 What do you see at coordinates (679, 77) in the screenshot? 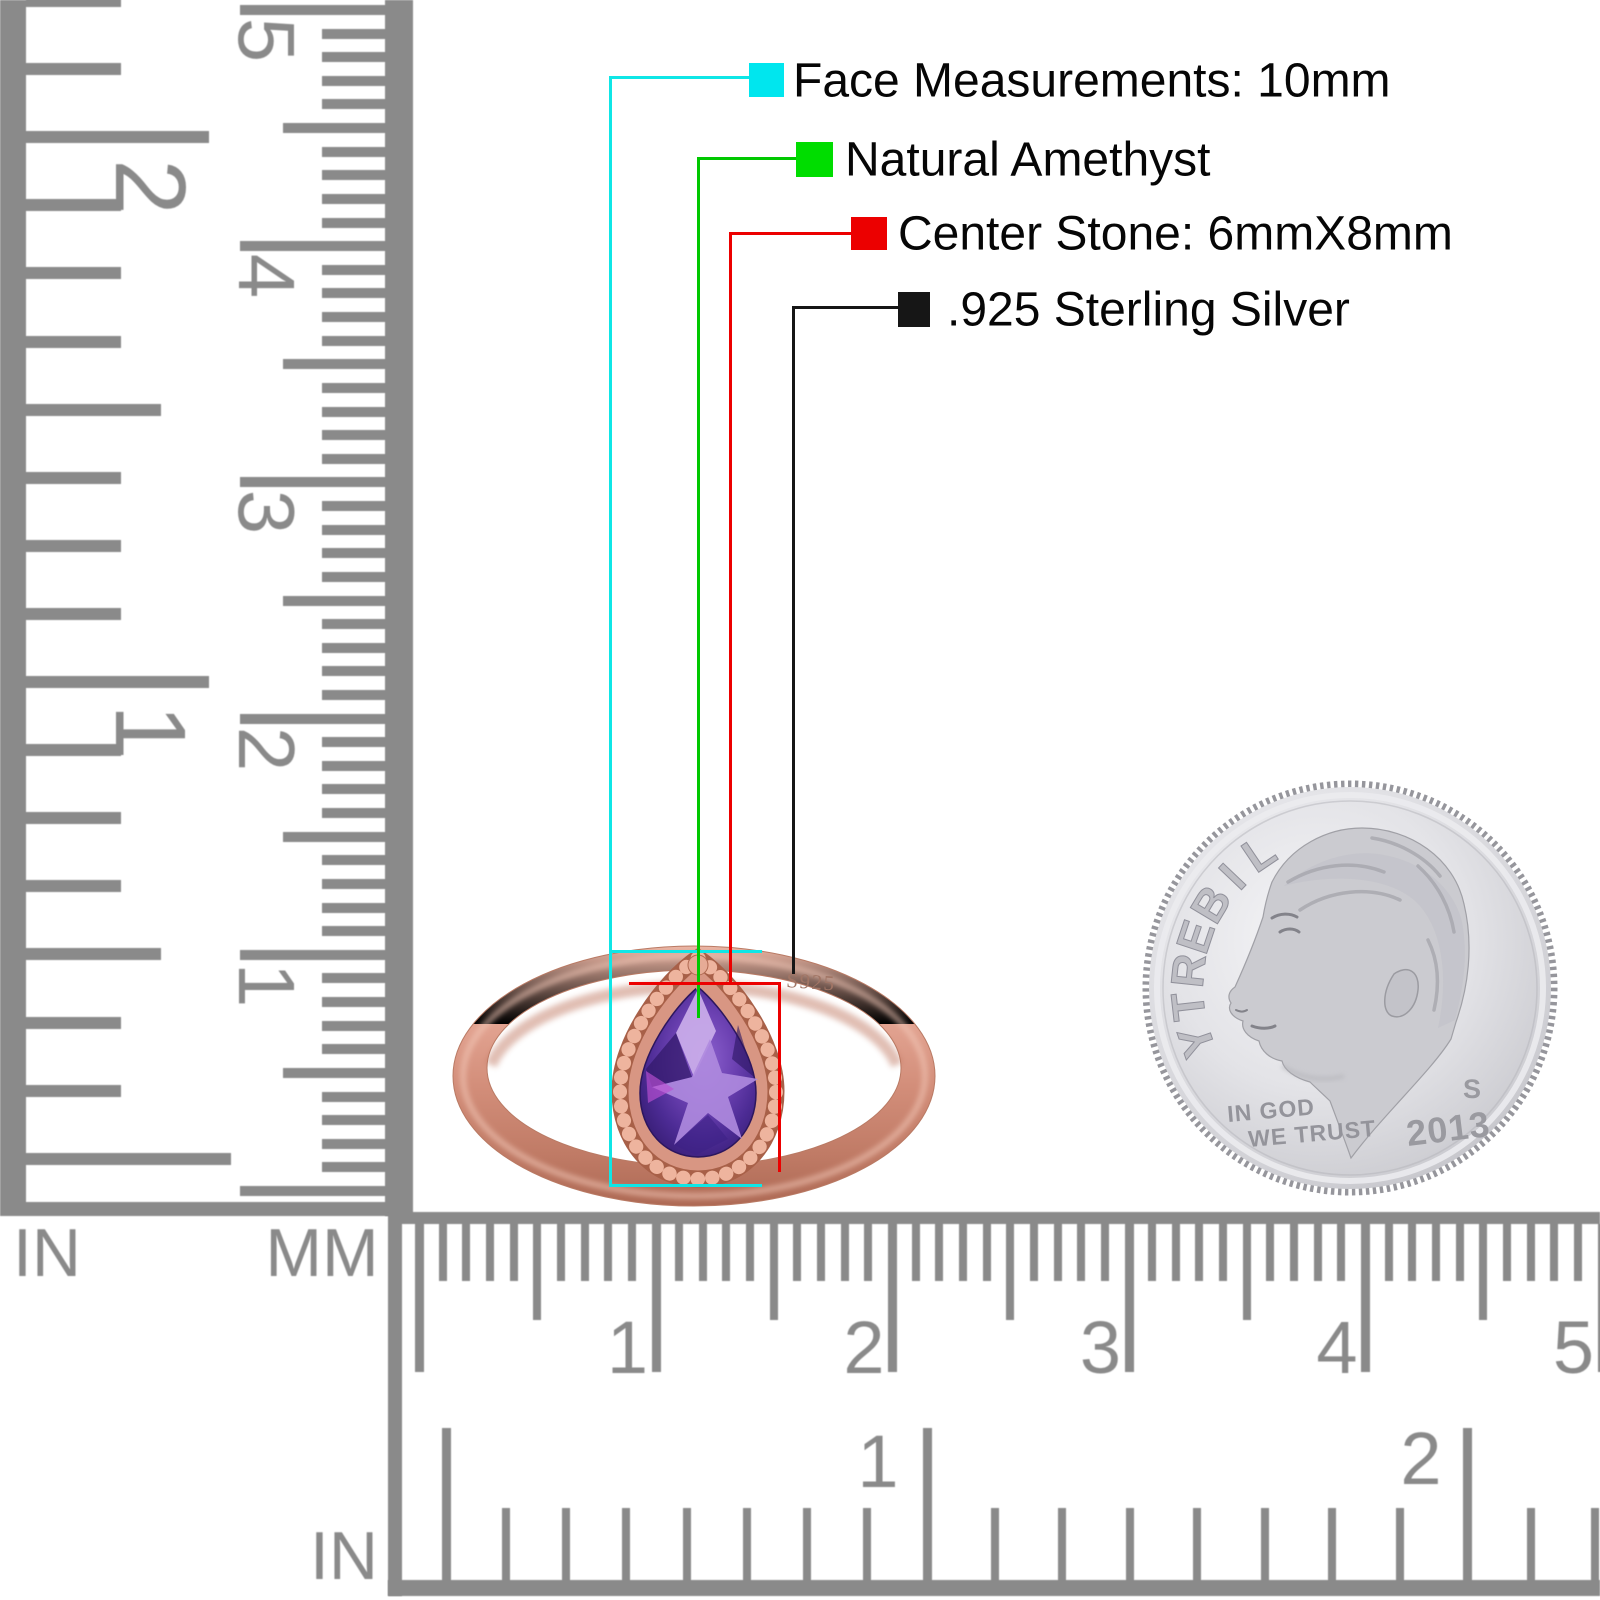
I see `cyan-line-to-swatch` at bounding box center [679, 77].